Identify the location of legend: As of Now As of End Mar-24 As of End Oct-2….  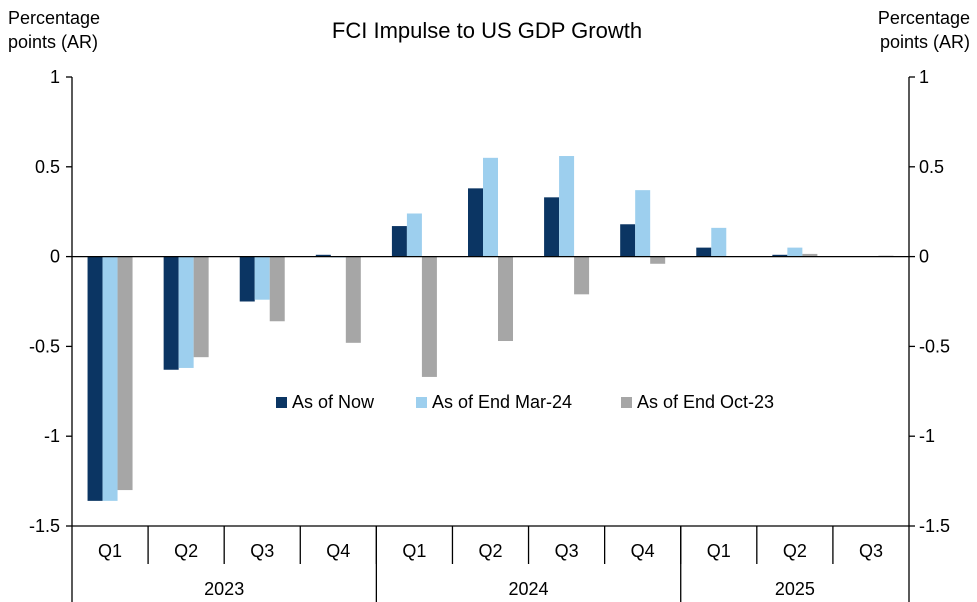
(525, 402).